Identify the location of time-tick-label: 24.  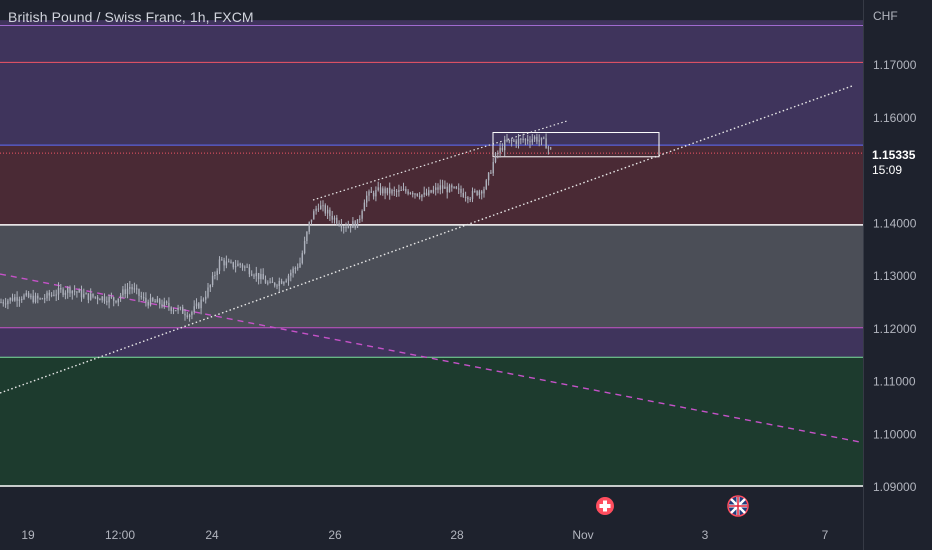
(212, 535).